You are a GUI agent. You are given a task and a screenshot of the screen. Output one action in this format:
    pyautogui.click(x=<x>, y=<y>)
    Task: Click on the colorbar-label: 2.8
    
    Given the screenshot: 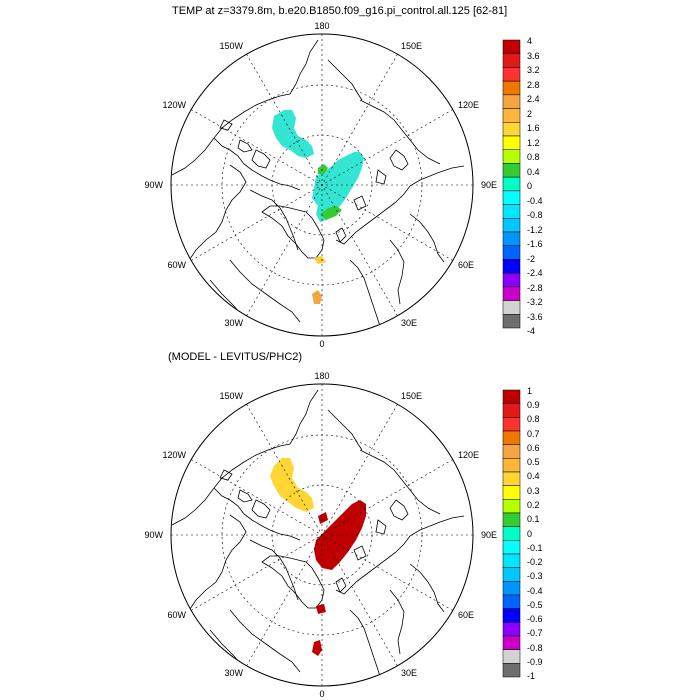 What is the action you would take?
    pyautogui.click(x=533, y=85)
    